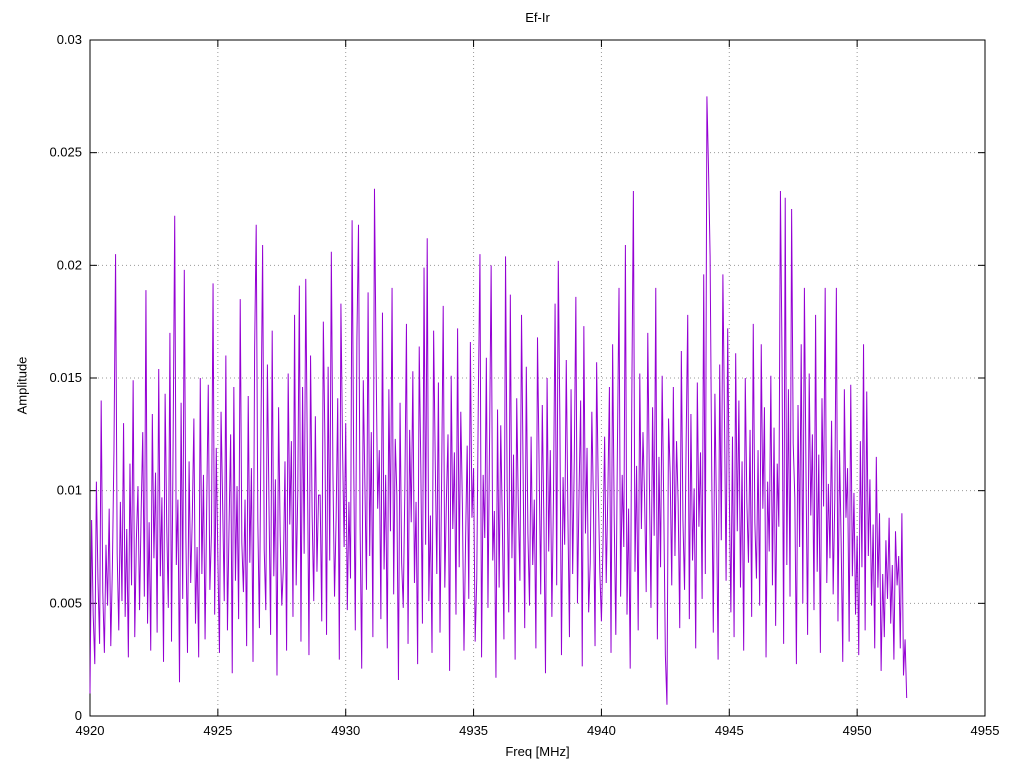  What do you see at coordinates (65, 602) in the screenshot?
I see `y-tick-label: 0.005` at bounding box center [65, 602].